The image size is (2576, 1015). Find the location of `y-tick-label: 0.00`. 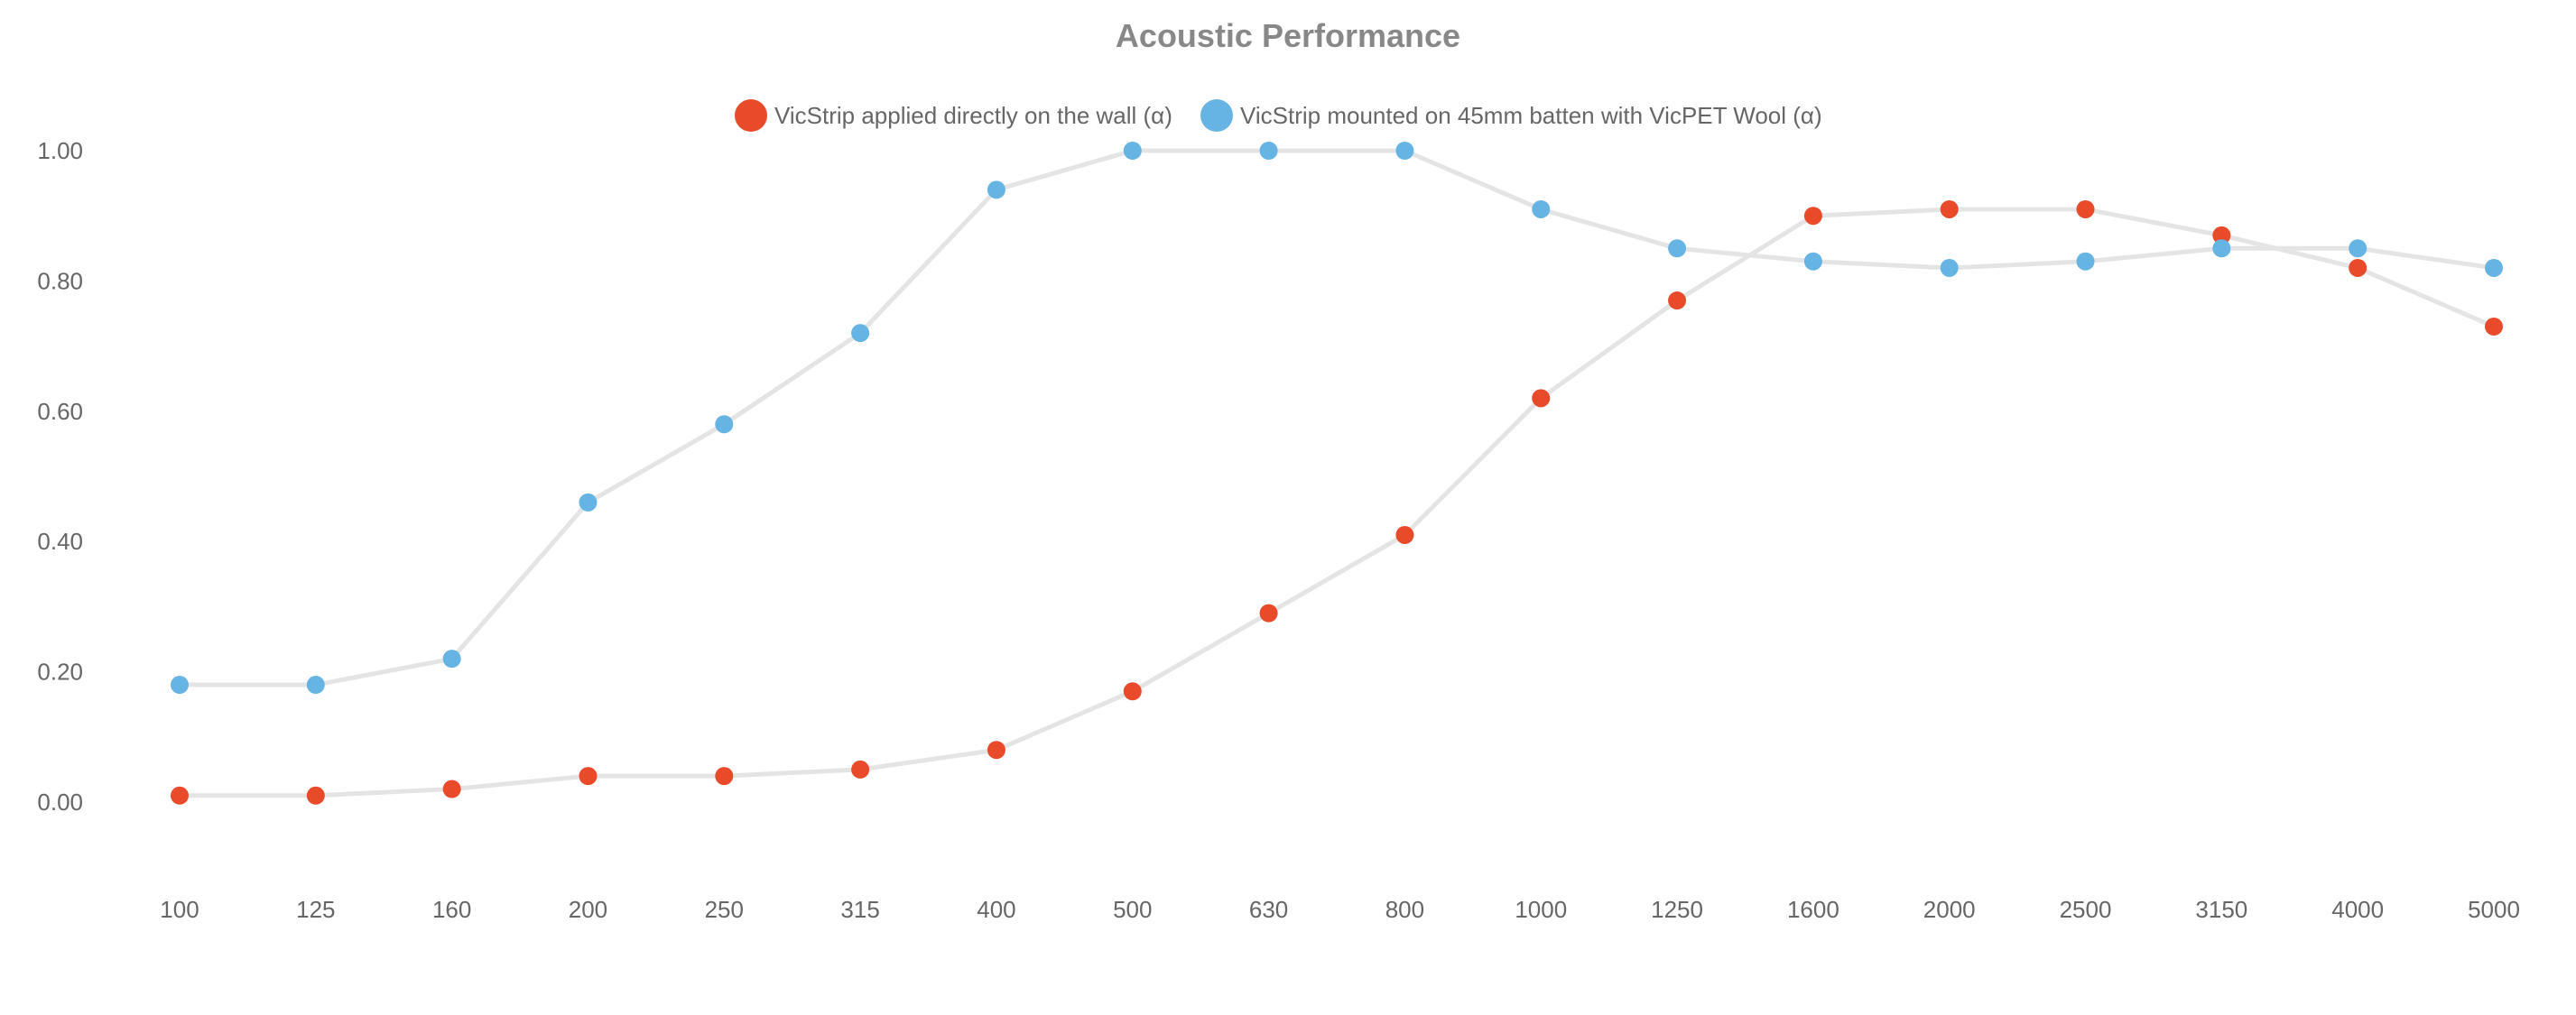

y-tick-label: 0.00 is located at coordinates (60, 803).